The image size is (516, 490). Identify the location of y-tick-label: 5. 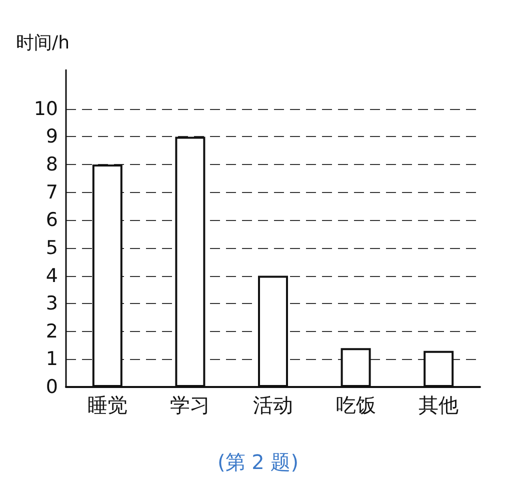
(52, 247).